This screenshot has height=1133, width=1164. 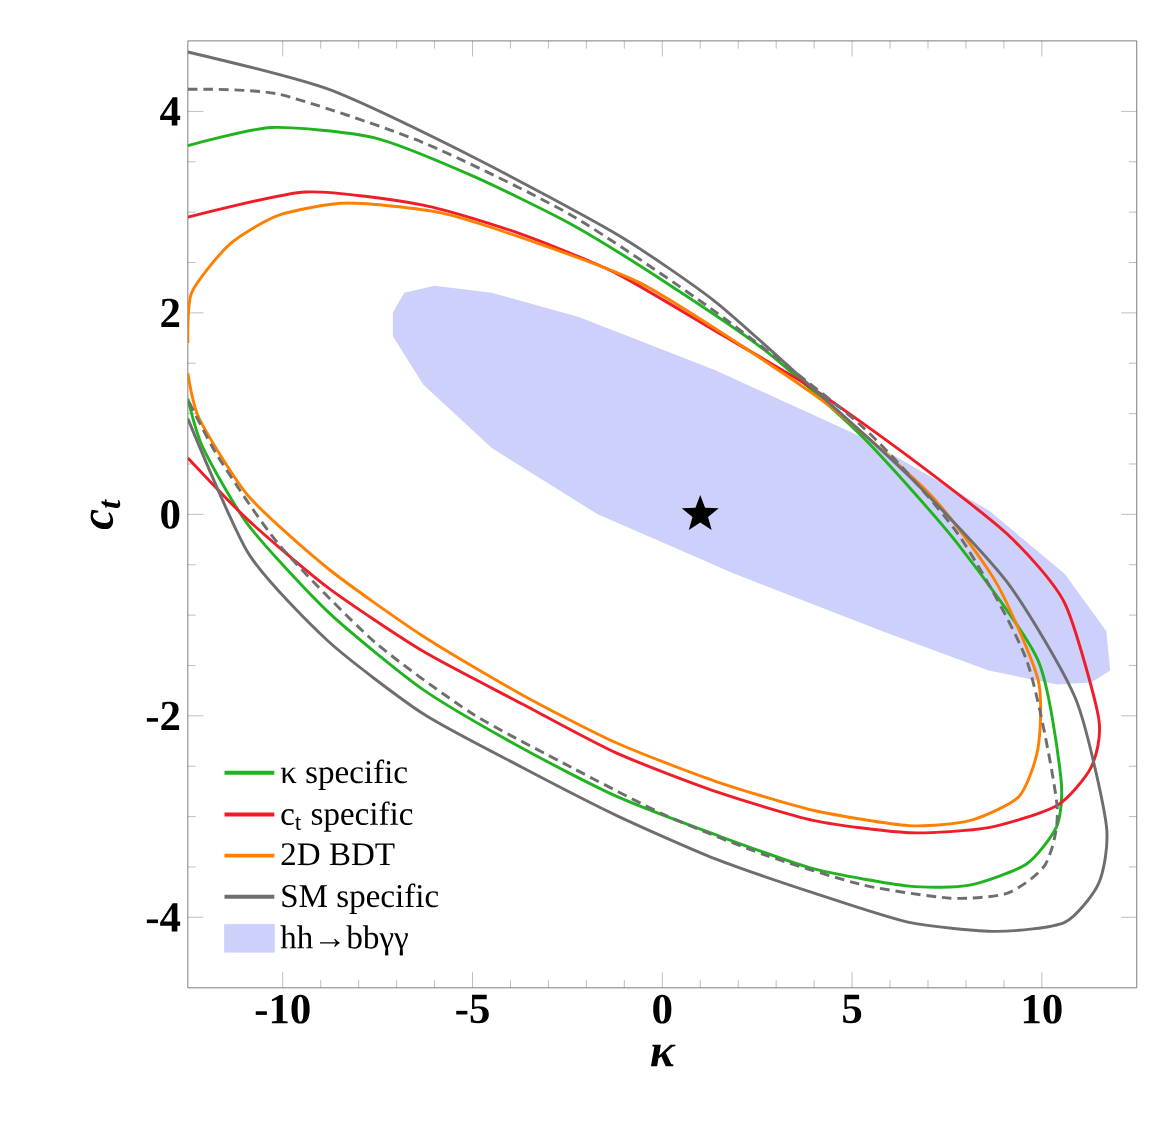 I want to click on legend-label: κ specific, so click(x=344, y=775).